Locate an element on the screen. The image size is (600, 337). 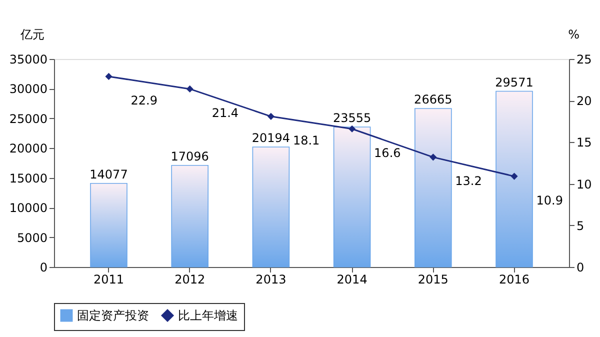
x-tick-label: 2012 is located at coordinates (190, 279).